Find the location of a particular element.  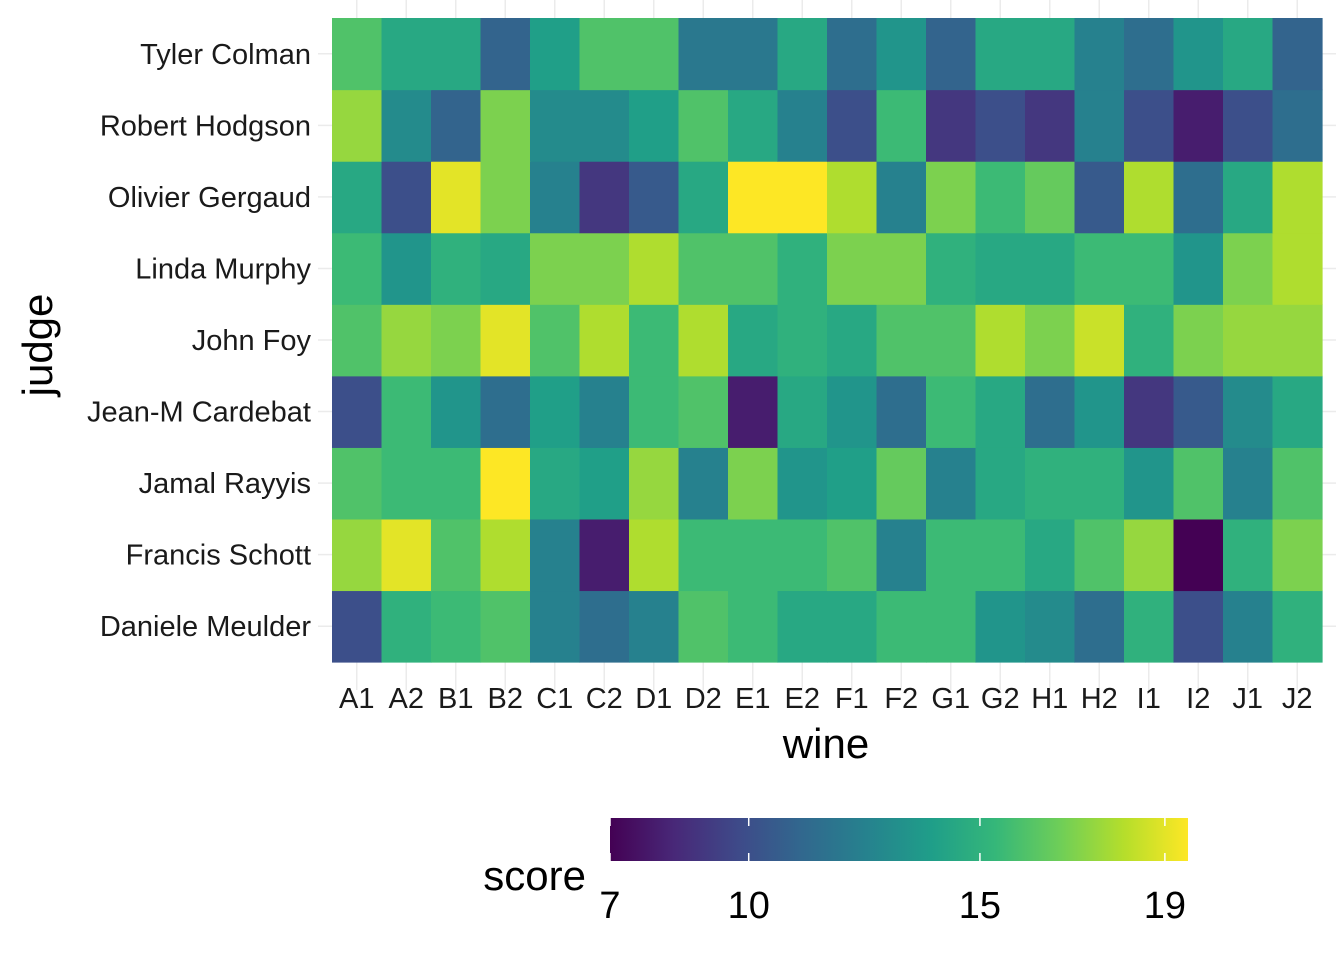

x-tick-label: H1 is located at coordinates (1049, 699).